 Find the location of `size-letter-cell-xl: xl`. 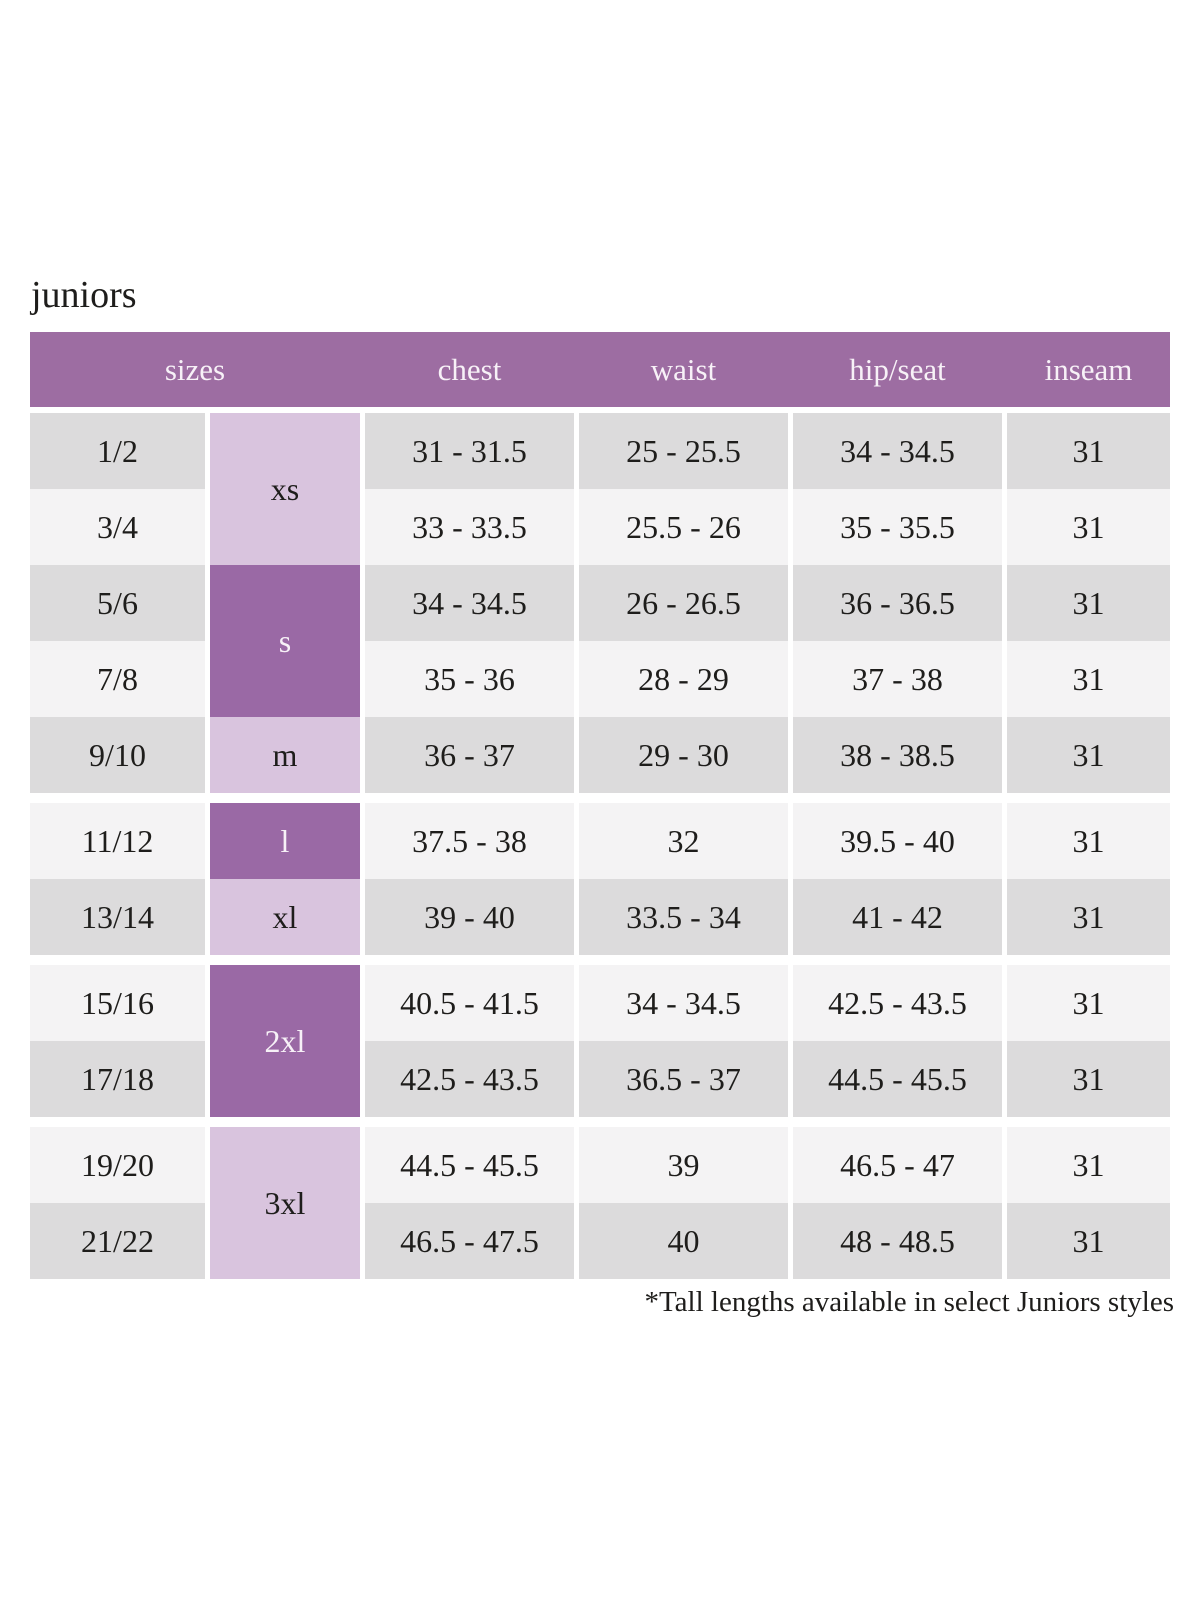

size-letter-cell-xl: xl is located at coordinates (285, 917).